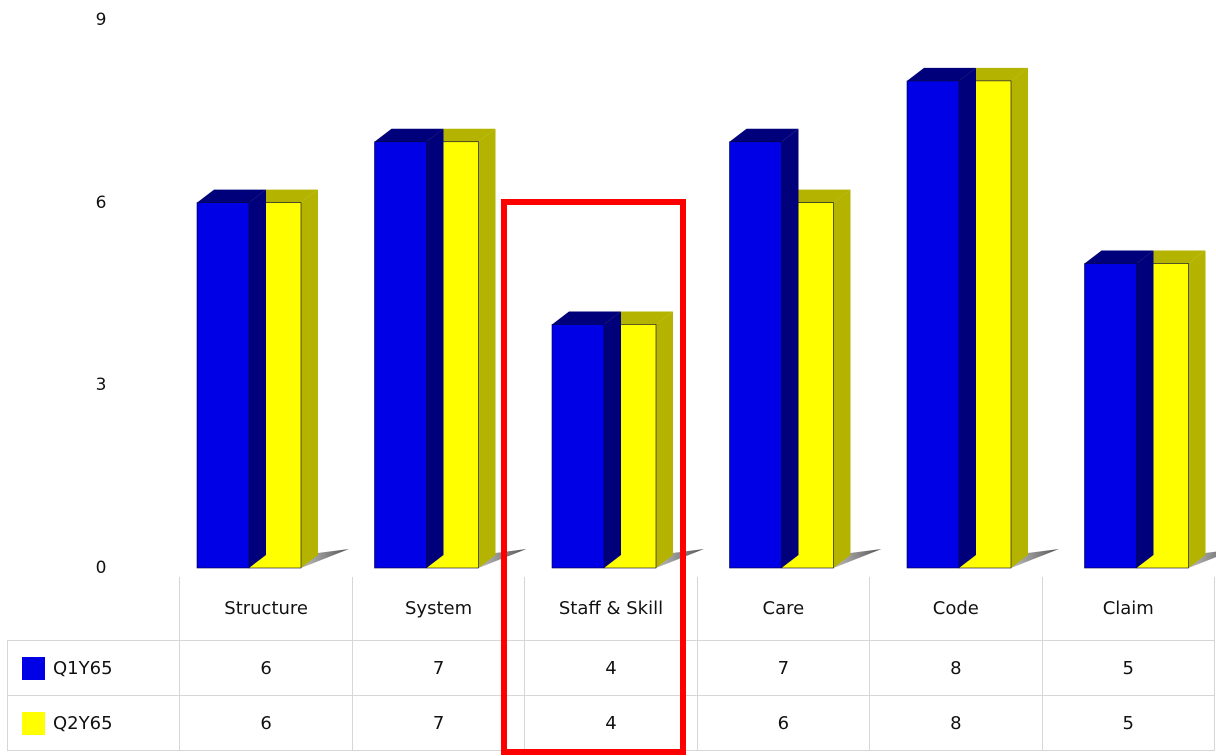 This screenshot has width=1216, height=756. I want to click on table-row: Q2Y65 6 7 4 6 8 5, so click(611, 723).